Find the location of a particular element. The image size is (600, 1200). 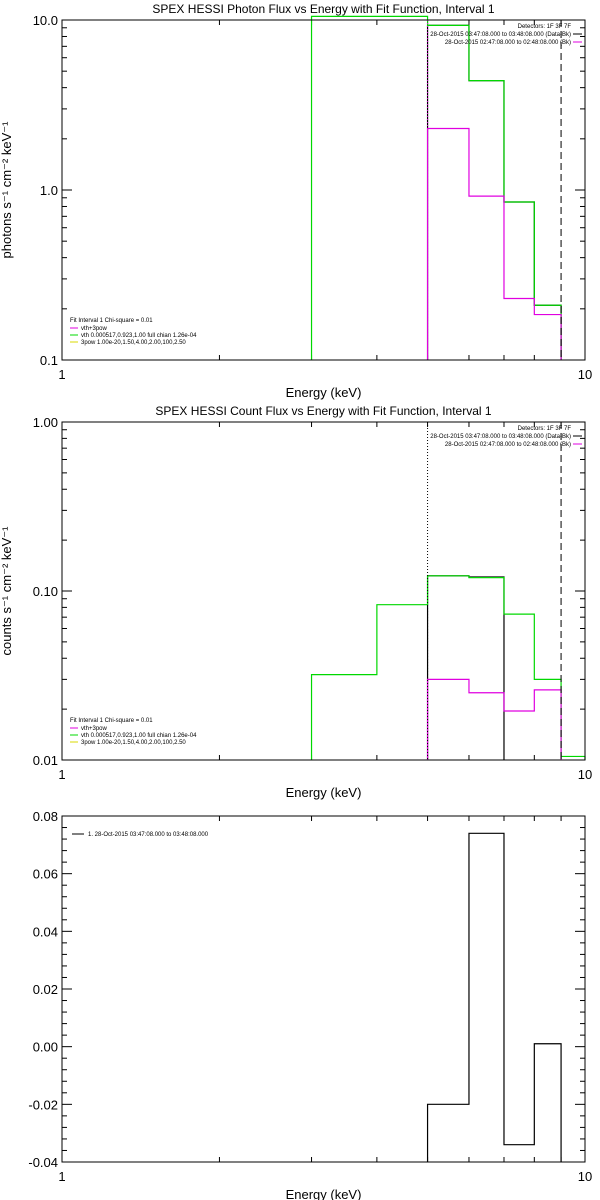

y-tick-label: 0.00 is located at coordinates (45, 1047).